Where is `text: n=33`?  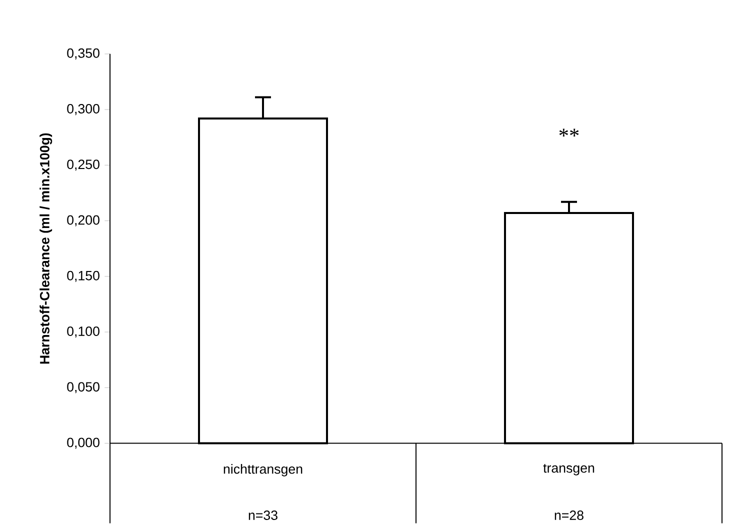 text: n=33 is located at coordinates (263, 515).